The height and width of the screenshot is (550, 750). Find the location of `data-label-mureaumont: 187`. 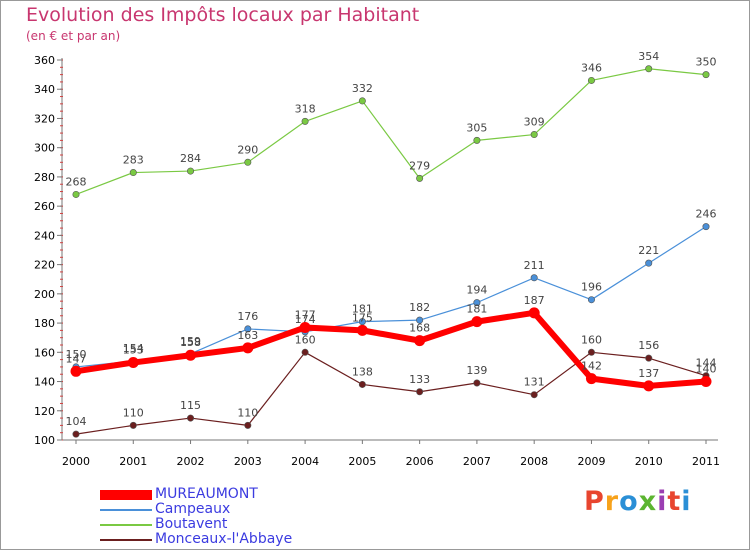

data-label-mureaumont: 187 is located at coordinates (534, 300).